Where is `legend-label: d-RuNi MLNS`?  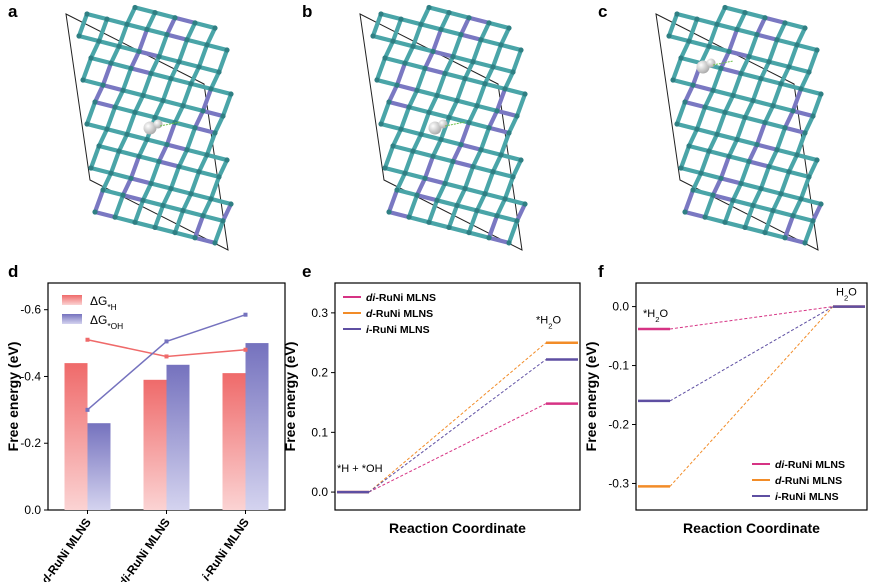
legend-label: d-RuNi MLNS is located at coordinates (808, 481).